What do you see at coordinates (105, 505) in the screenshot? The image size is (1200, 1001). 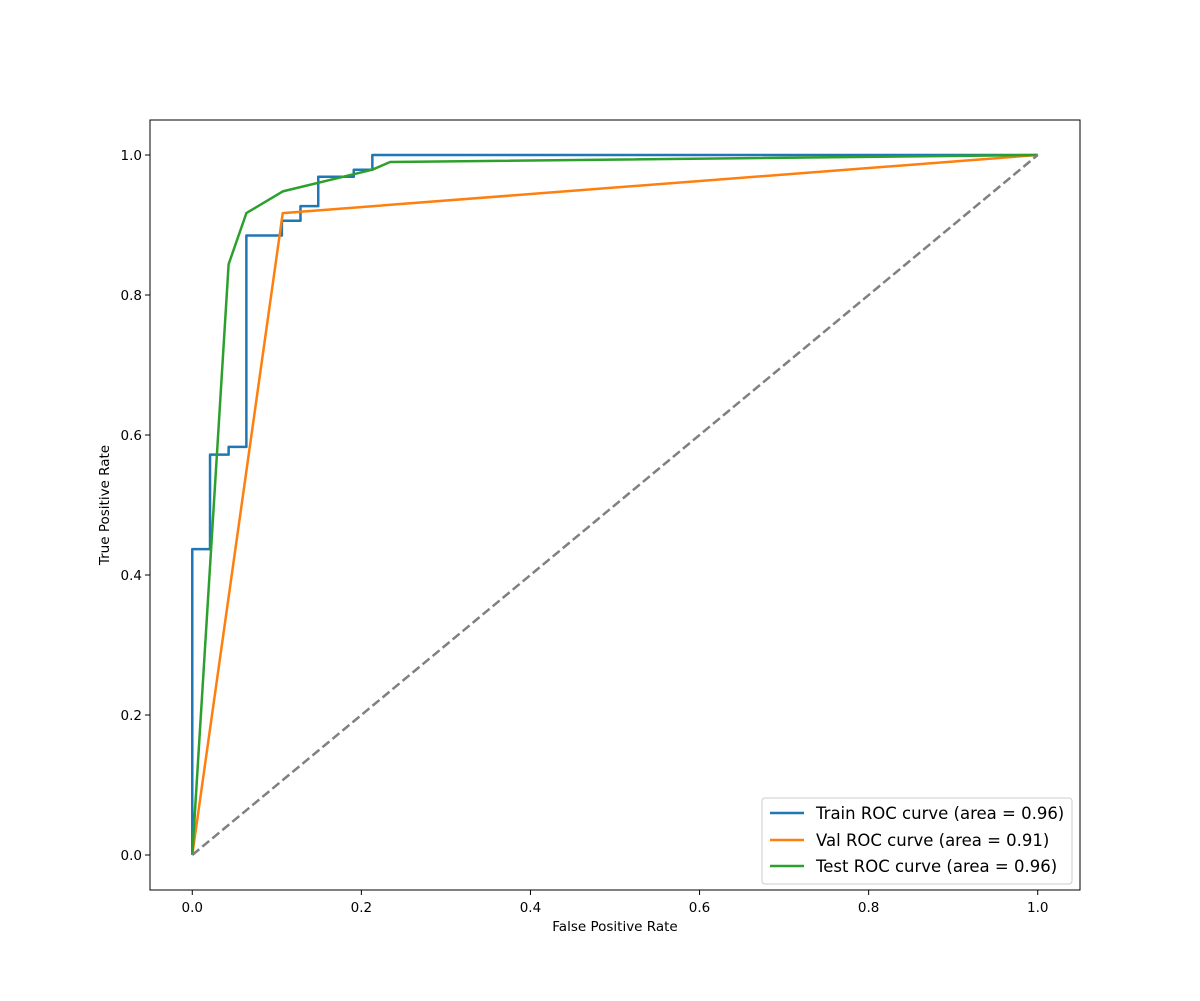 I see `y-axis-label: True Positive Rate` at bounding box center [105, 505].